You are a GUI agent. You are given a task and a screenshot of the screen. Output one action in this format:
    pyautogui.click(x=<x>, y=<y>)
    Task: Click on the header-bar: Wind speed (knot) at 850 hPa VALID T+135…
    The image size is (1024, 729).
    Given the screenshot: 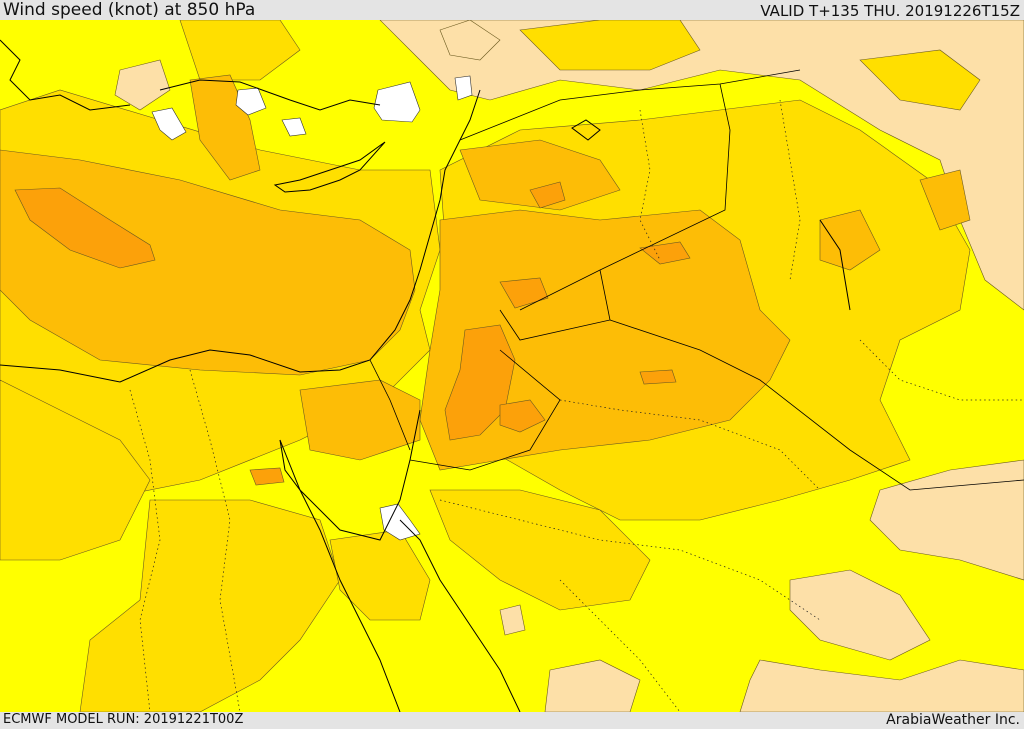 What is the action you would take?
    pyautogui.click(x=512, y=10)
    